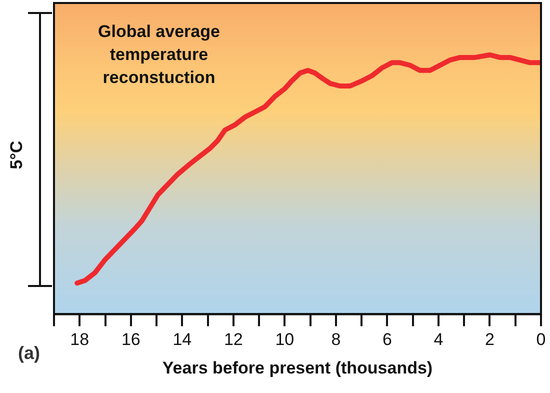 This screenshot has height=393, width=550. Describe the element at coordinates (80, 340) in the screenshot. I see `x-tick-label: 18` at that location.